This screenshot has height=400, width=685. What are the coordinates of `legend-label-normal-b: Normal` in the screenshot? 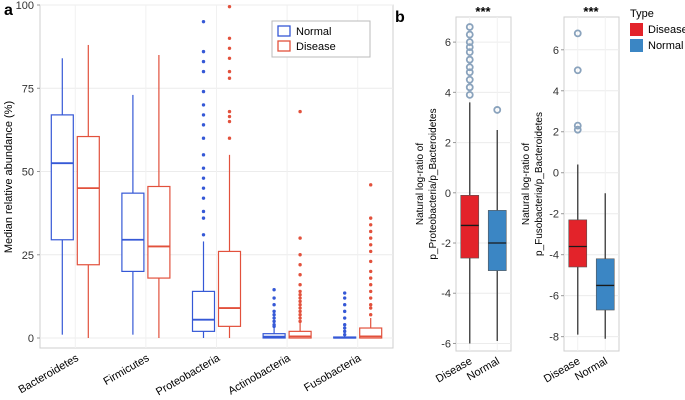 It's located at (665, 46).